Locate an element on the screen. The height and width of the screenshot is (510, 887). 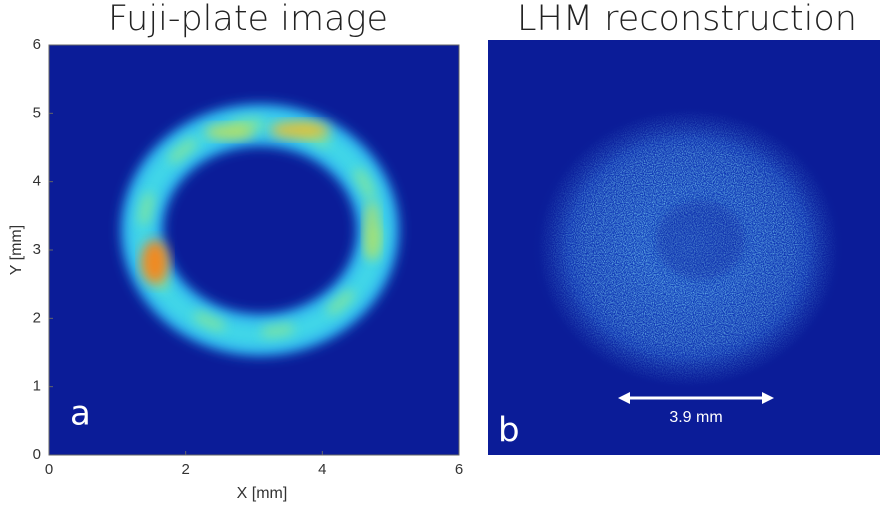
y-tick-label: 4 is located at coordinates (37, 181).